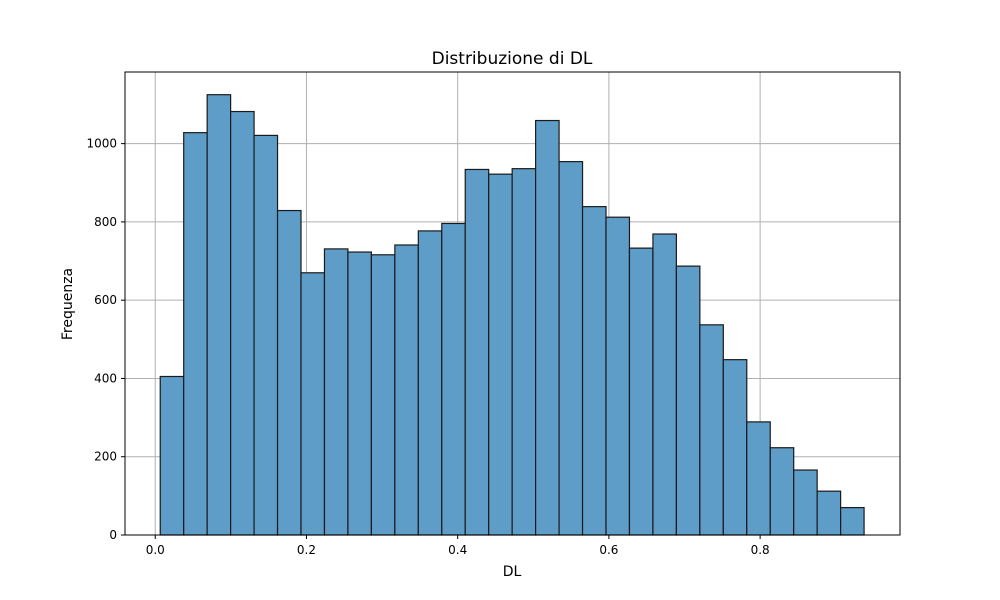 Image resolution: width=1000 pixels, height=600 pixels. I want to click on y-tick-label: 1000, so click(101, 144).